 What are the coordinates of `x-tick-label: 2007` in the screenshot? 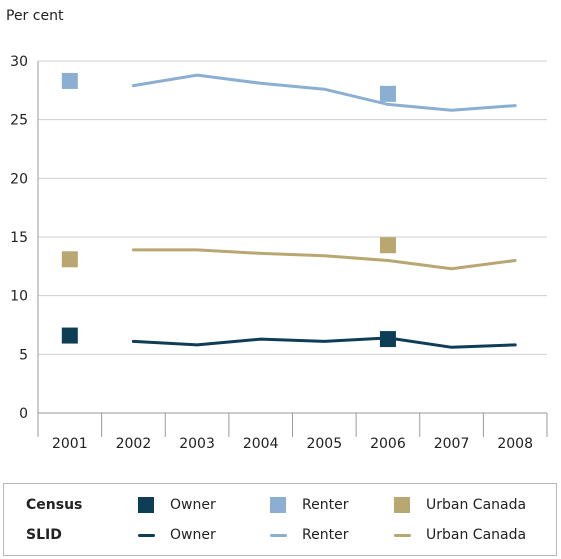 It's located at (452, 444).